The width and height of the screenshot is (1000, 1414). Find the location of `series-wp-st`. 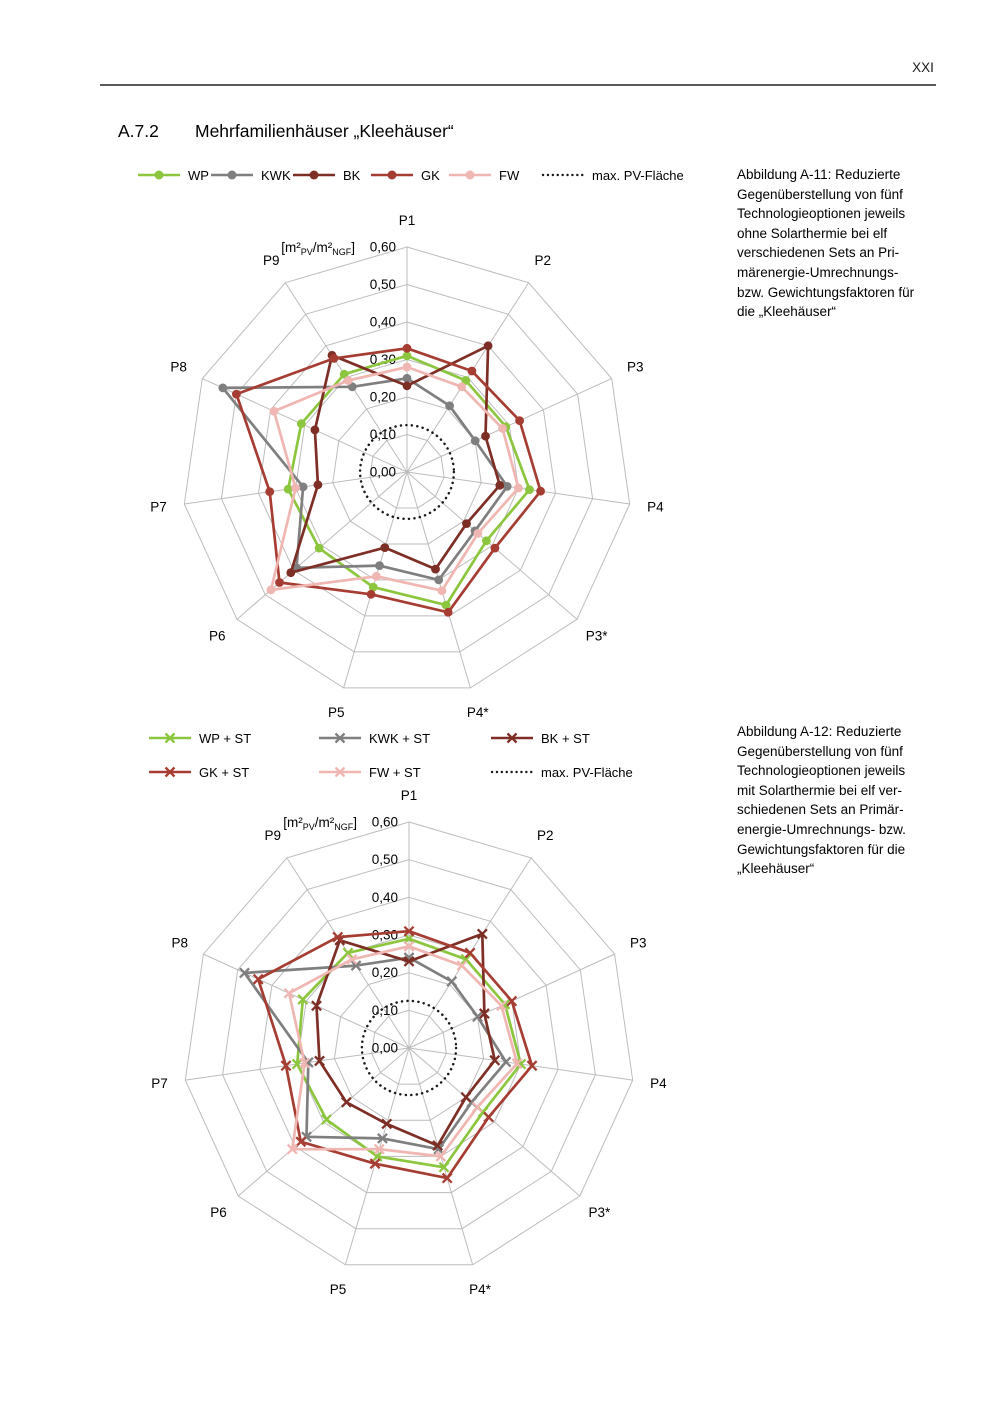

series-wp-st is located at coordinates (409, 1053).